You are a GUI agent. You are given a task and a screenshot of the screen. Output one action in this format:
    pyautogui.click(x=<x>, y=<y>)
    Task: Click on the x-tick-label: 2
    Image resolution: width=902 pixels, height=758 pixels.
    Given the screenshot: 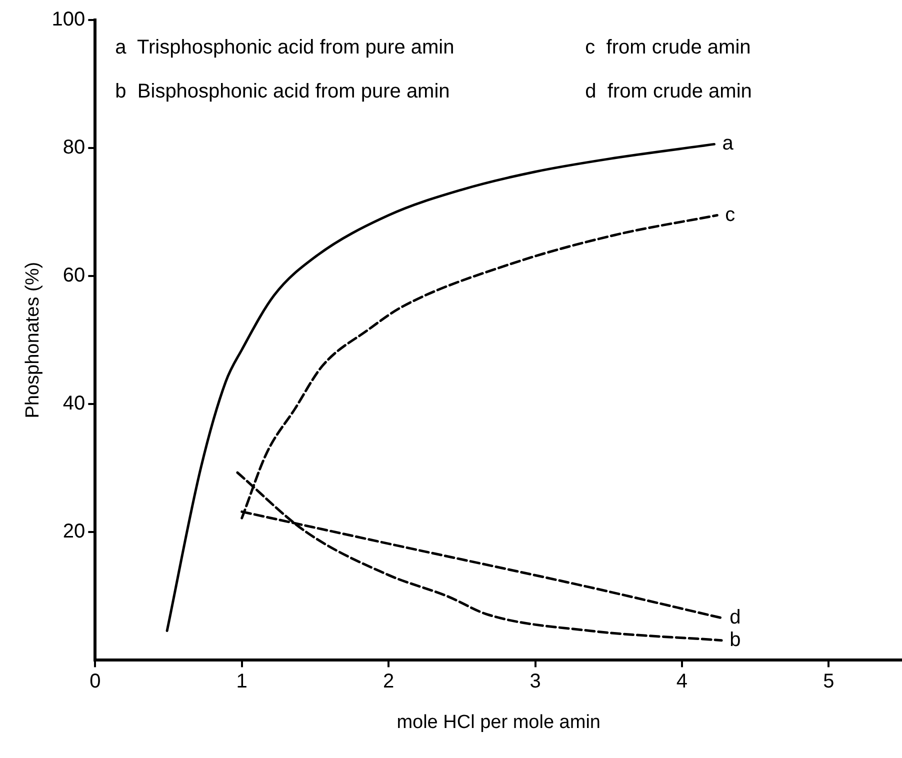 What is the action you would take?
    pyautogui.click(x=388, y=681)
    